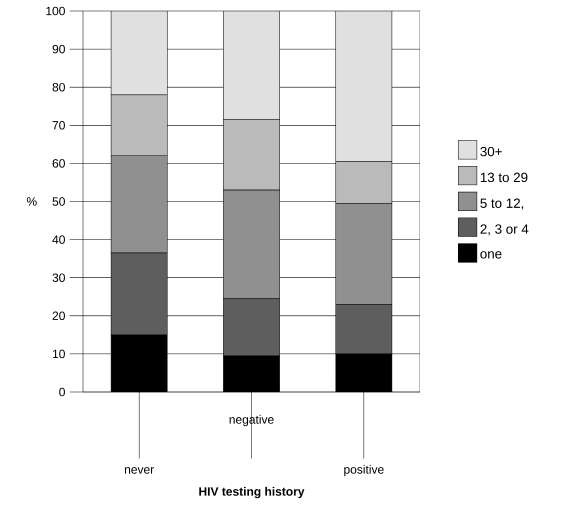  Describe the element at coordinates (364, 470) in the screenshot. I see `x-tick-label: positive` at that location.